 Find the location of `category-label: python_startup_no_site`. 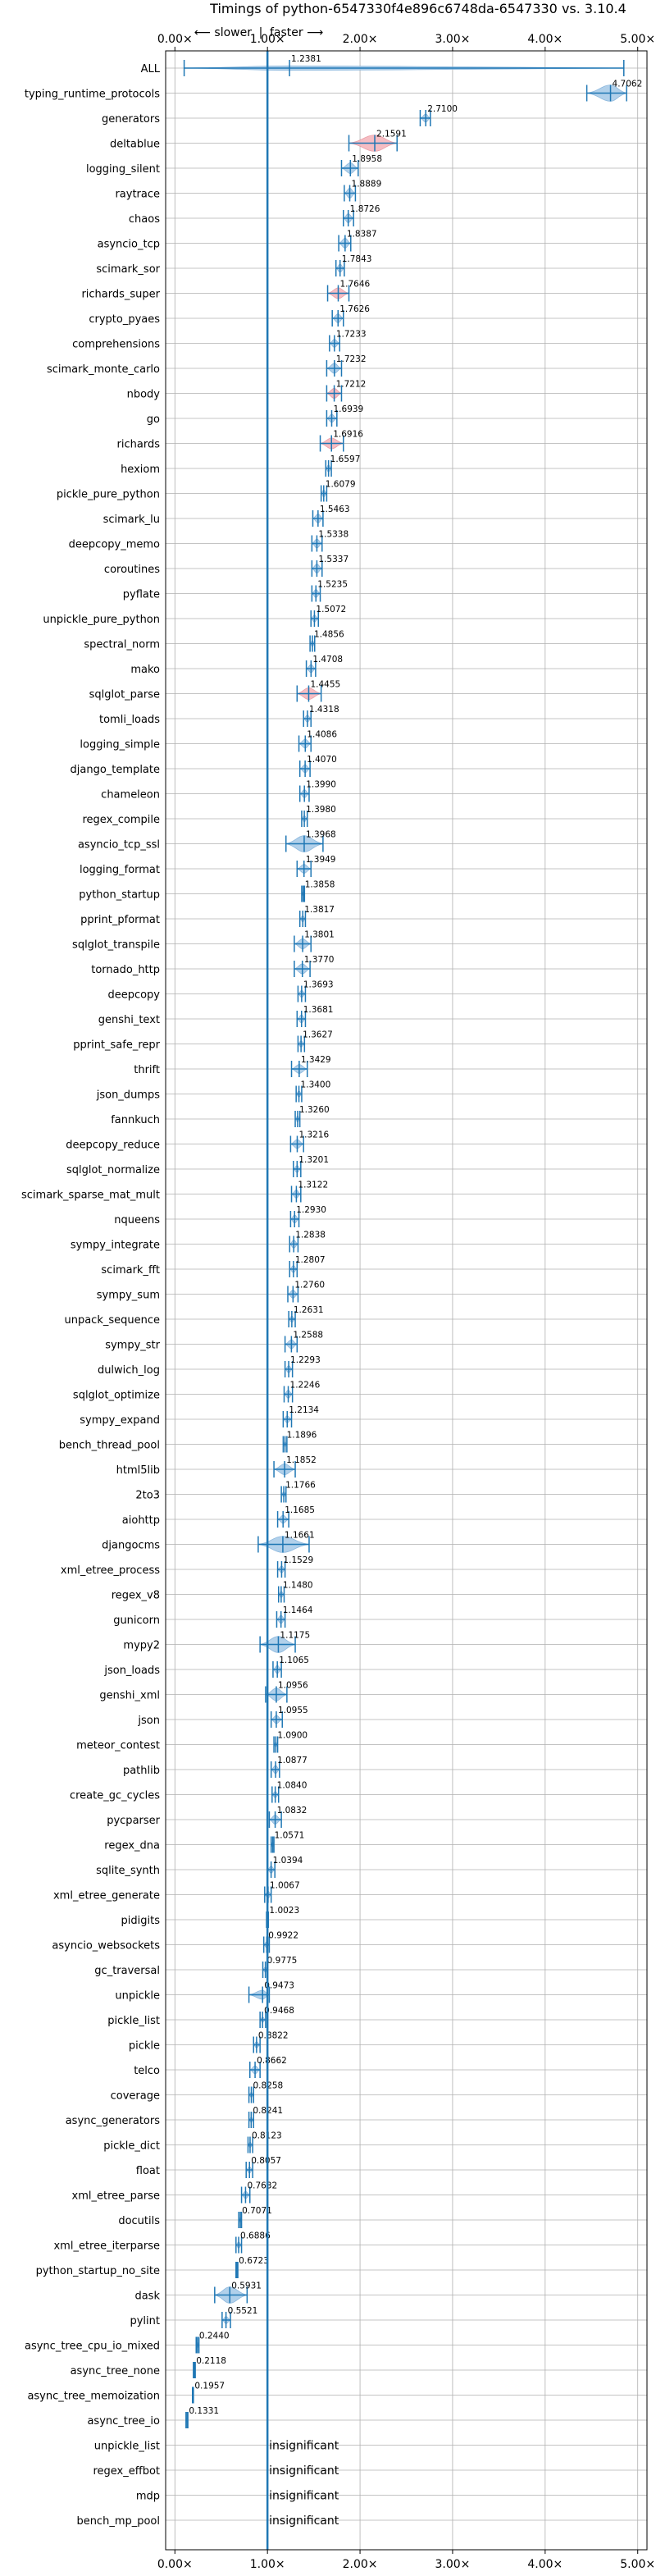

category-label: python_startup_no_site is located at coordinates (98, 2271).